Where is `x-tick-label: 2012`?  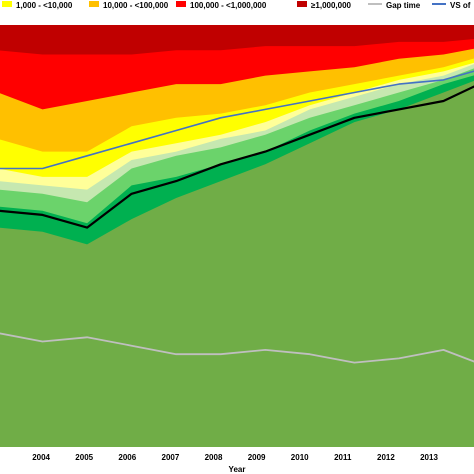
x-tick-label: 2012 is located at coordinates (386, 457).